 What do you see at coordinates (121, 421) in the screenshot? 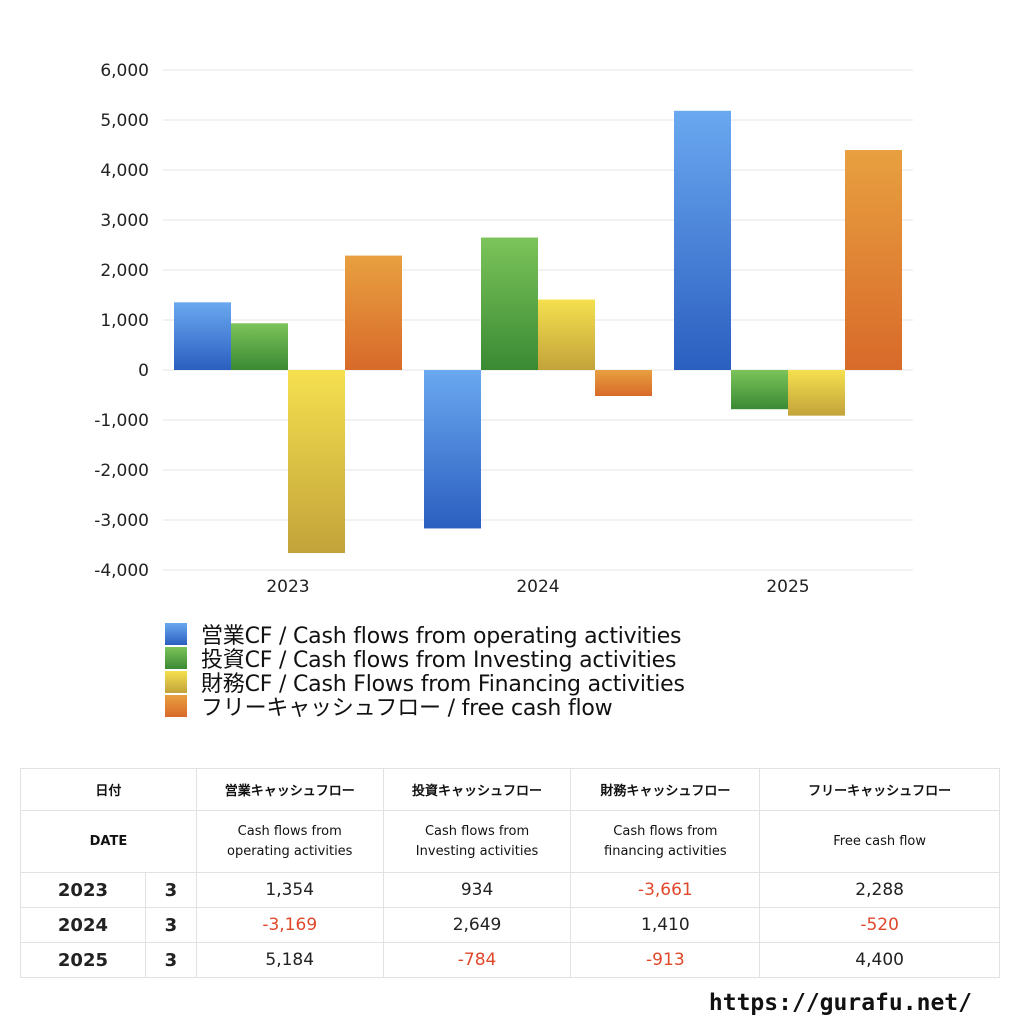
I see `y-tick-label: -1,000` at bounding box center [121, 421].